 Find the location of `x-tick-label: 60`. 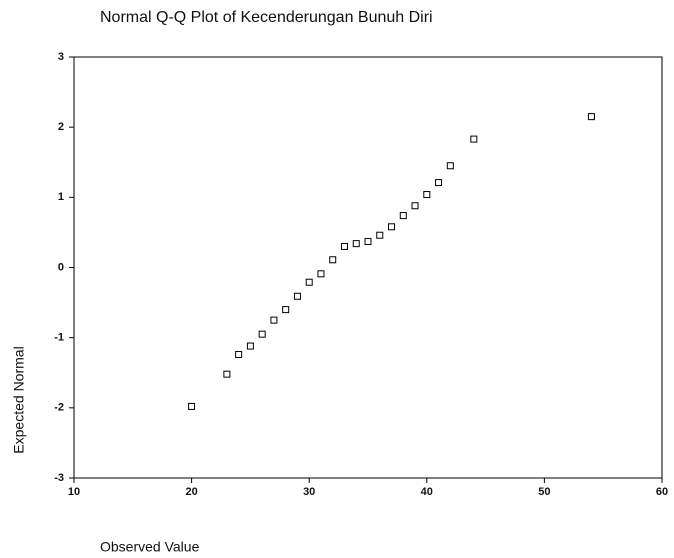

x-tick-label: 60 is located at coordinates (662, 492).